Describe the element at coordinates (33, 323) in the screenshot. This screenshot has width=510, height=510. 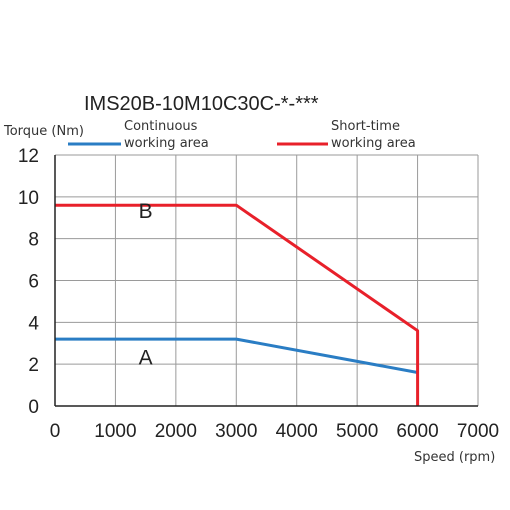
I see `y-tick-label: 4` at that location.